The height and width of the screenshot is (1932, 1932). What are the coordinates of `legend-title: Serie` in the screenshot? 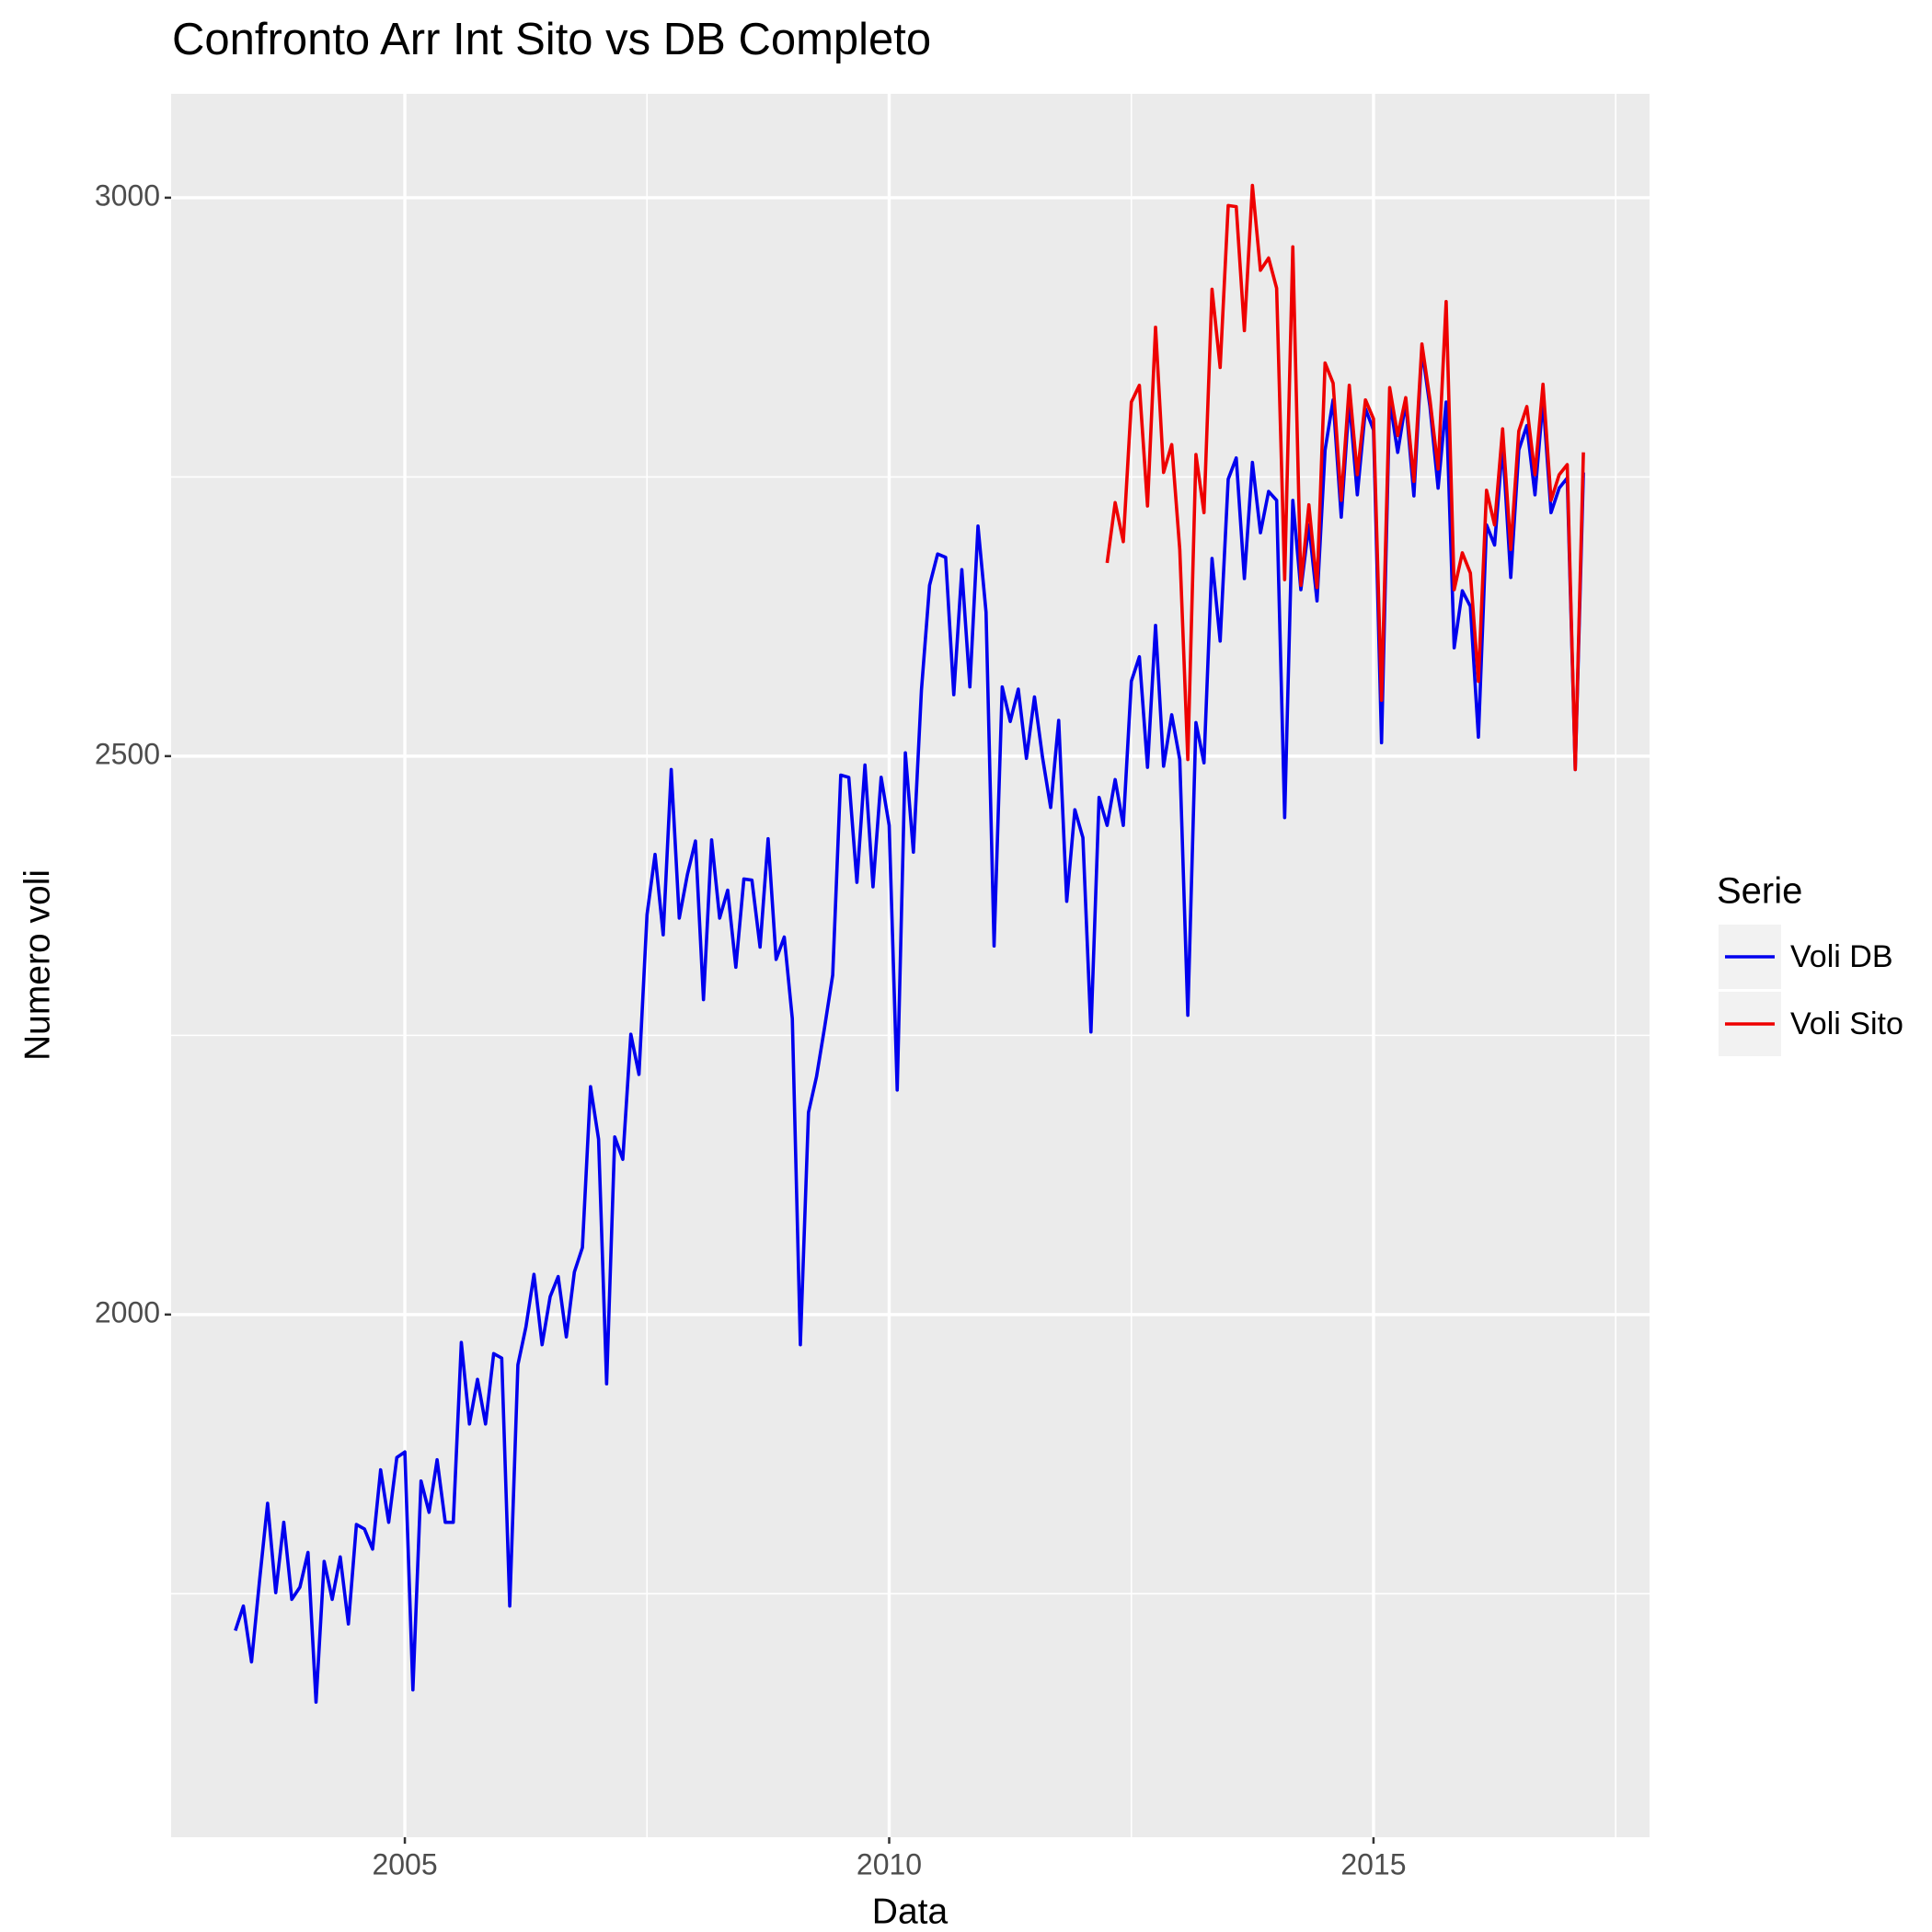 It's located at (1759, 891).